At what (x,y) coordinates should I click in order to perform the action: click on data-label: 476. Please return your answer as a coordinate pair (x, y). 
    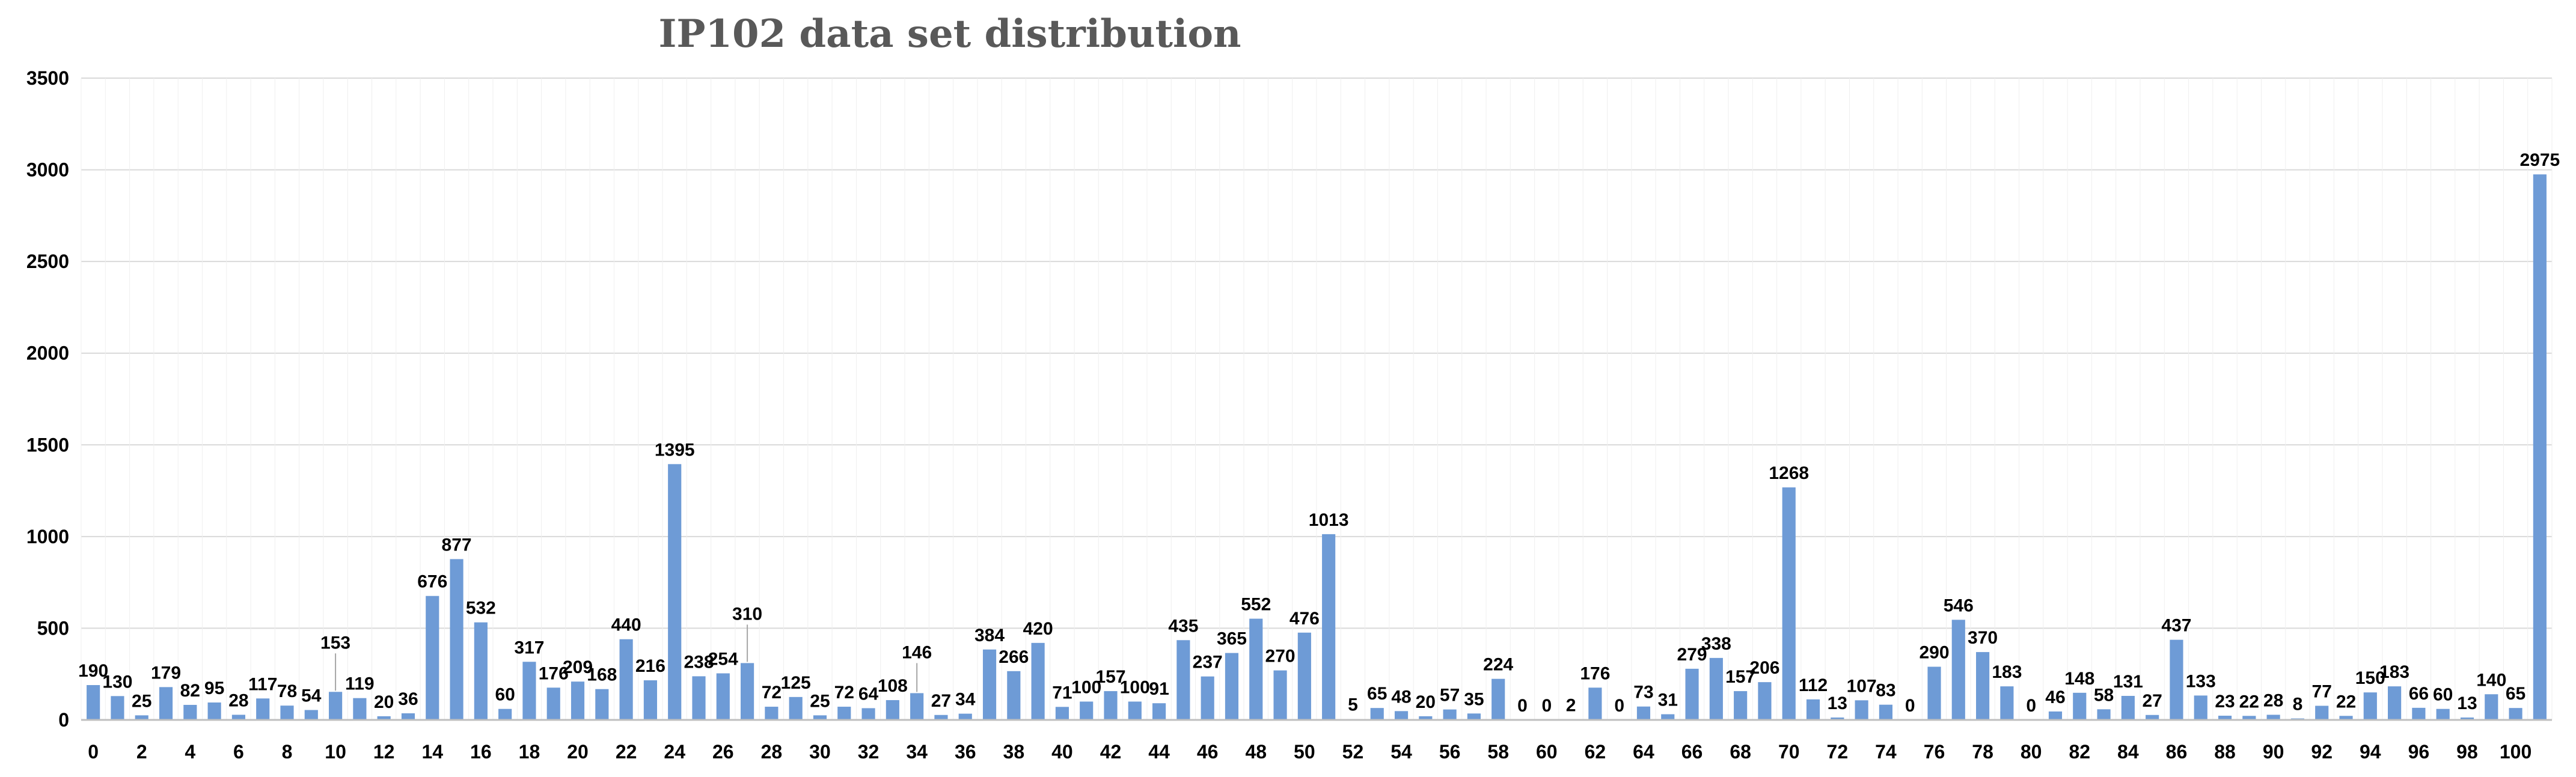
    Looking at the image, I should click on (1305, 619).